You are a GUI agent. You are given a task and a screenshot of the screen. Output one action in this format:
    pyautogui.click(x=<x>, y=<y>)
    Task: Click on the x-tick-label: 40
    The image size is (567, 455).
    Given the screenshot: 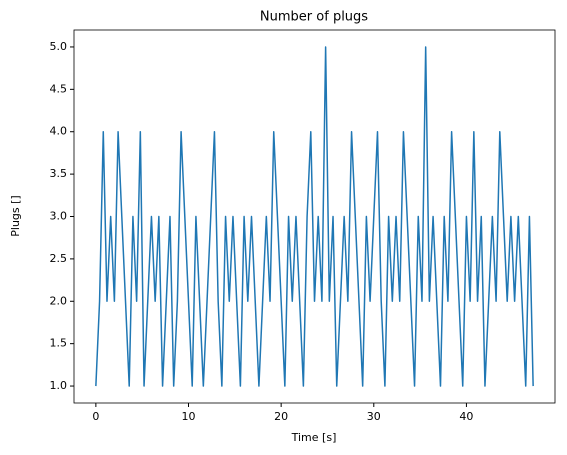 What is the action you would take?
    pyautogui.click(x=466, y=416)
    